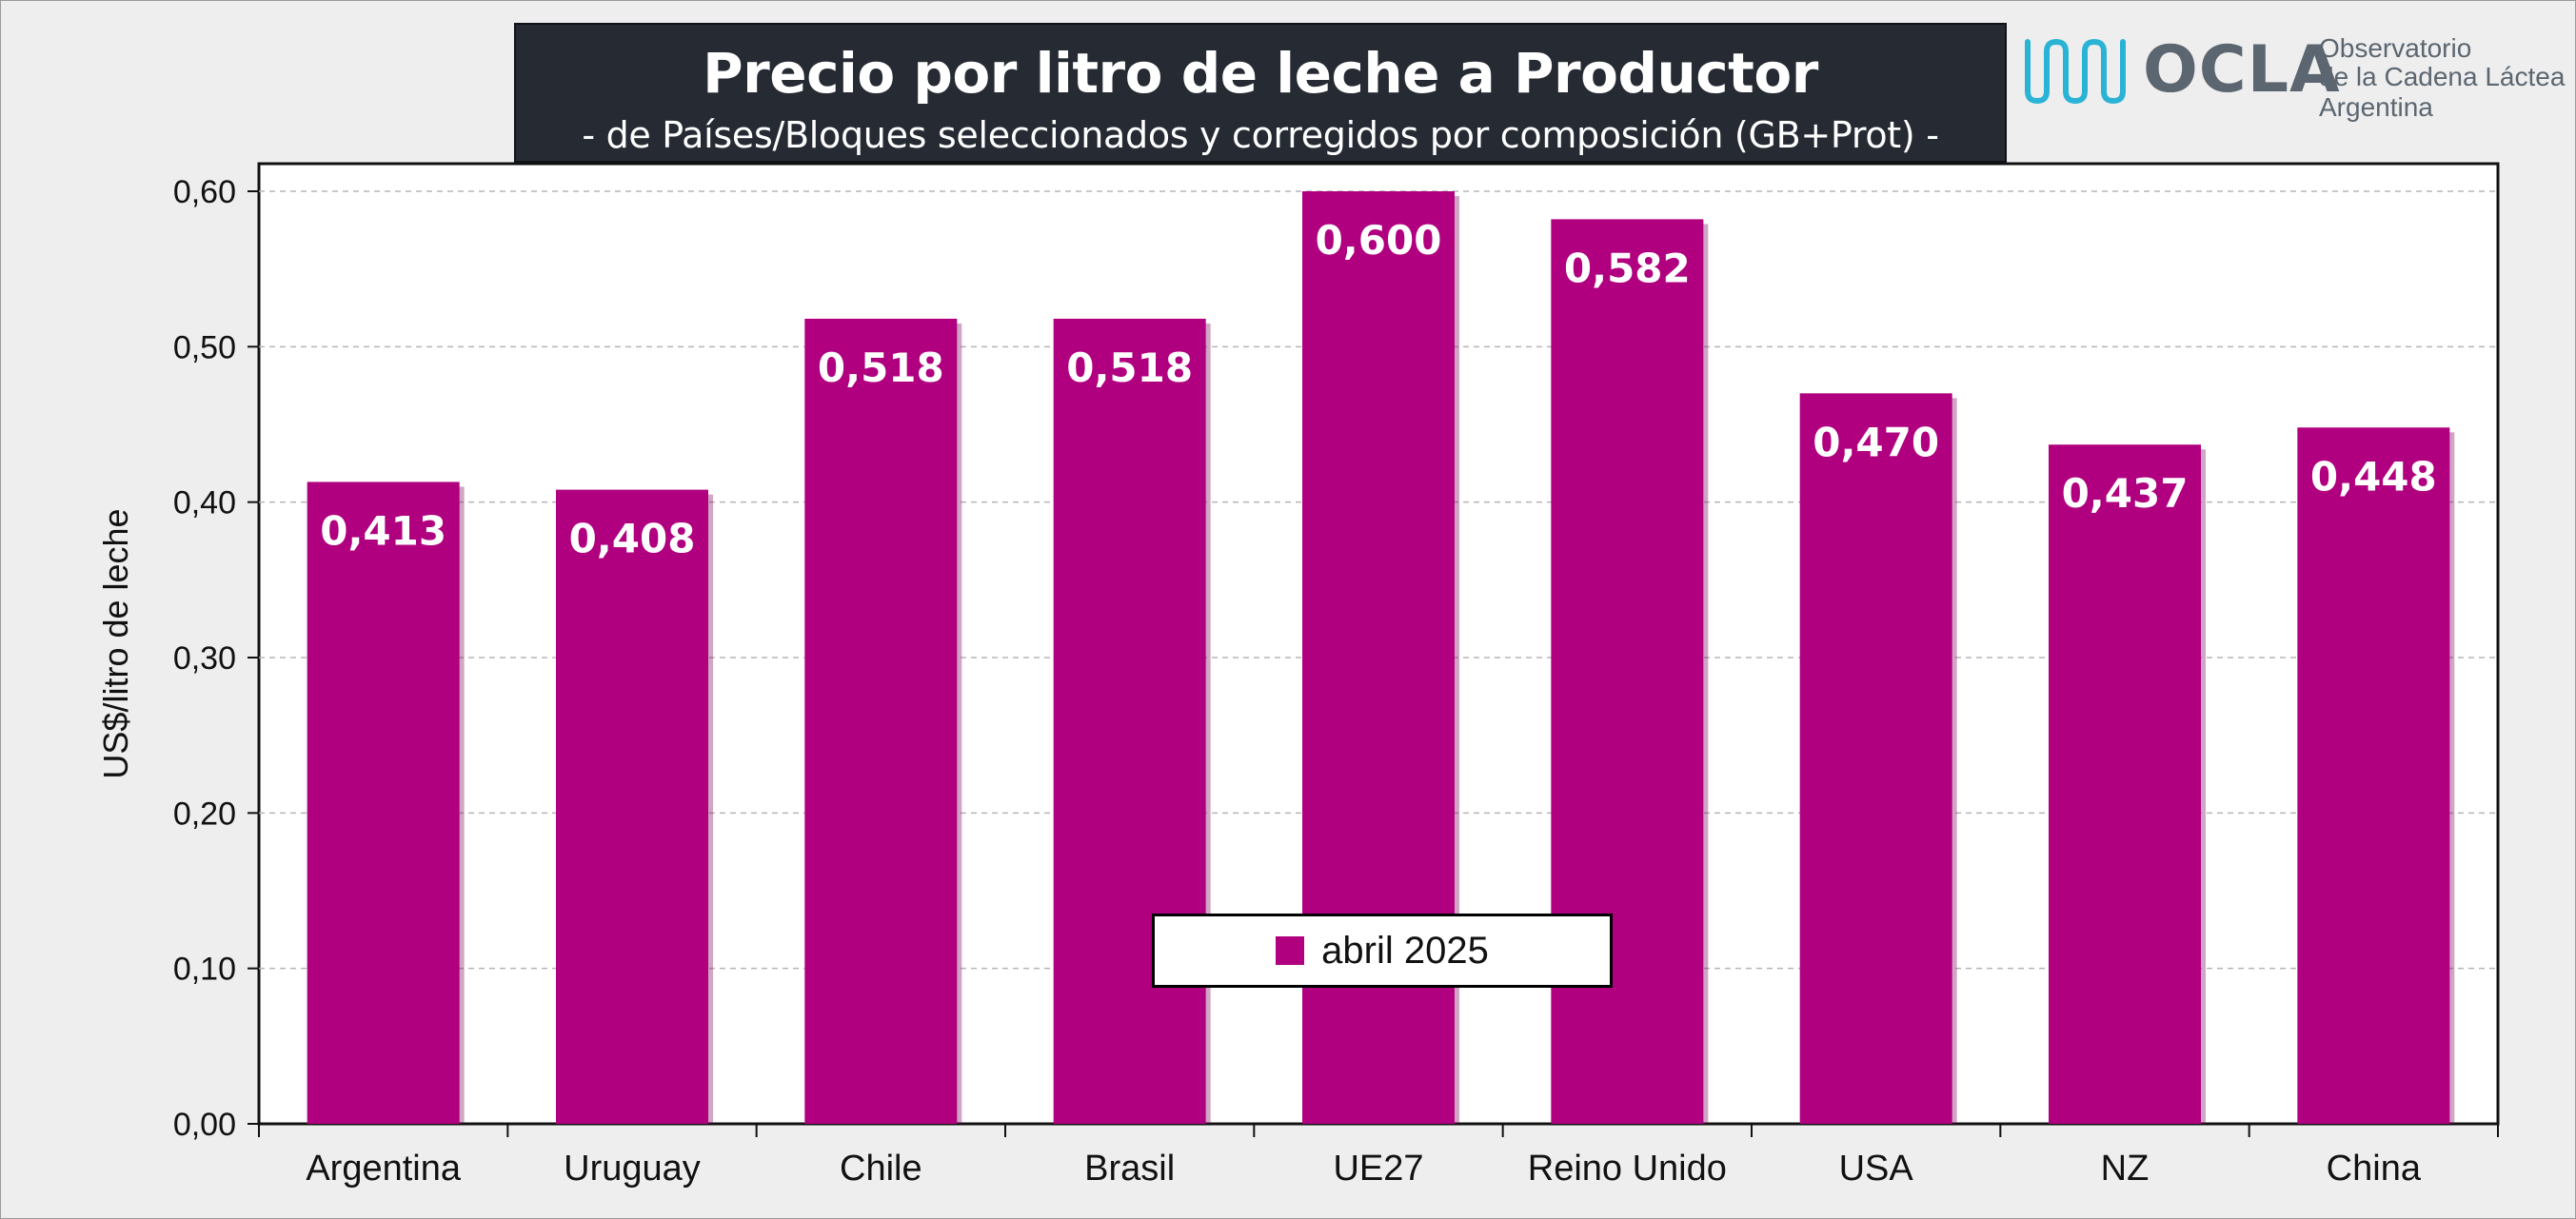 This screenshot has height=1219, width=2576. I want to click on data-label: 0,470, so click(1876, 442).